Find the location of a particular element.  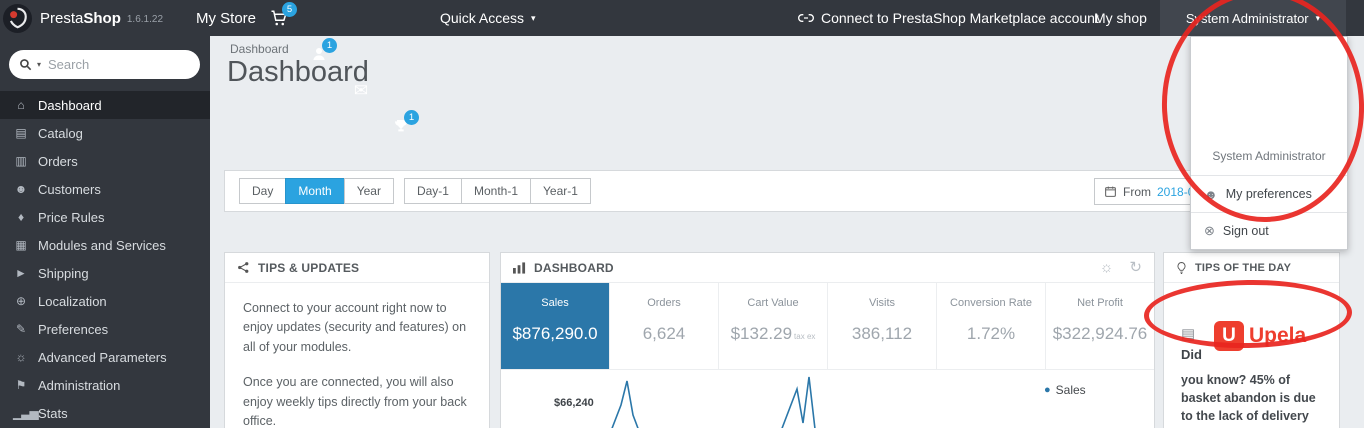

gears-icon: ☼ is located at coordinates (21, 357).